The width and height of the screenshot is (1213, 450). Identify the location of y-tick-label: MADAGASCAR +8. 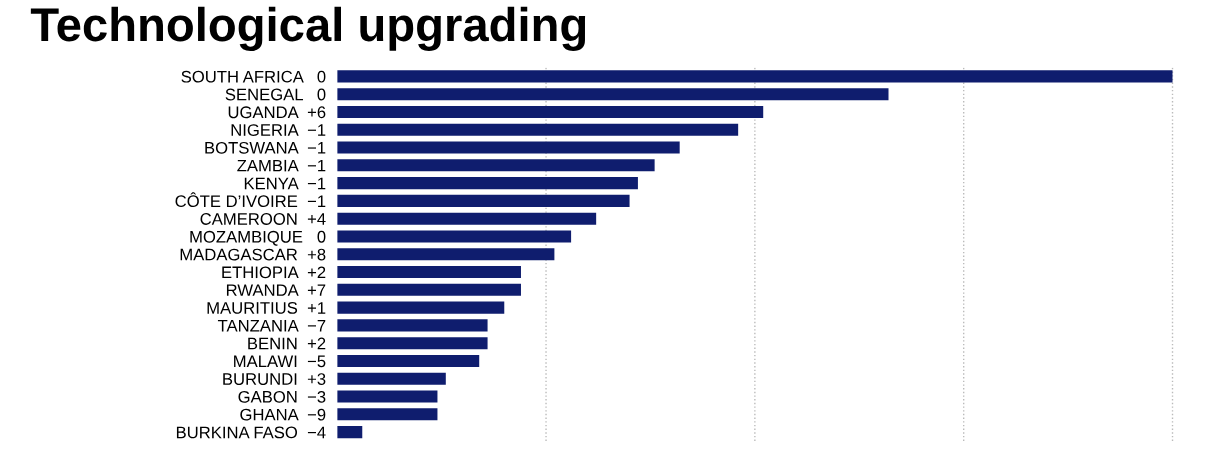
(253, 254).